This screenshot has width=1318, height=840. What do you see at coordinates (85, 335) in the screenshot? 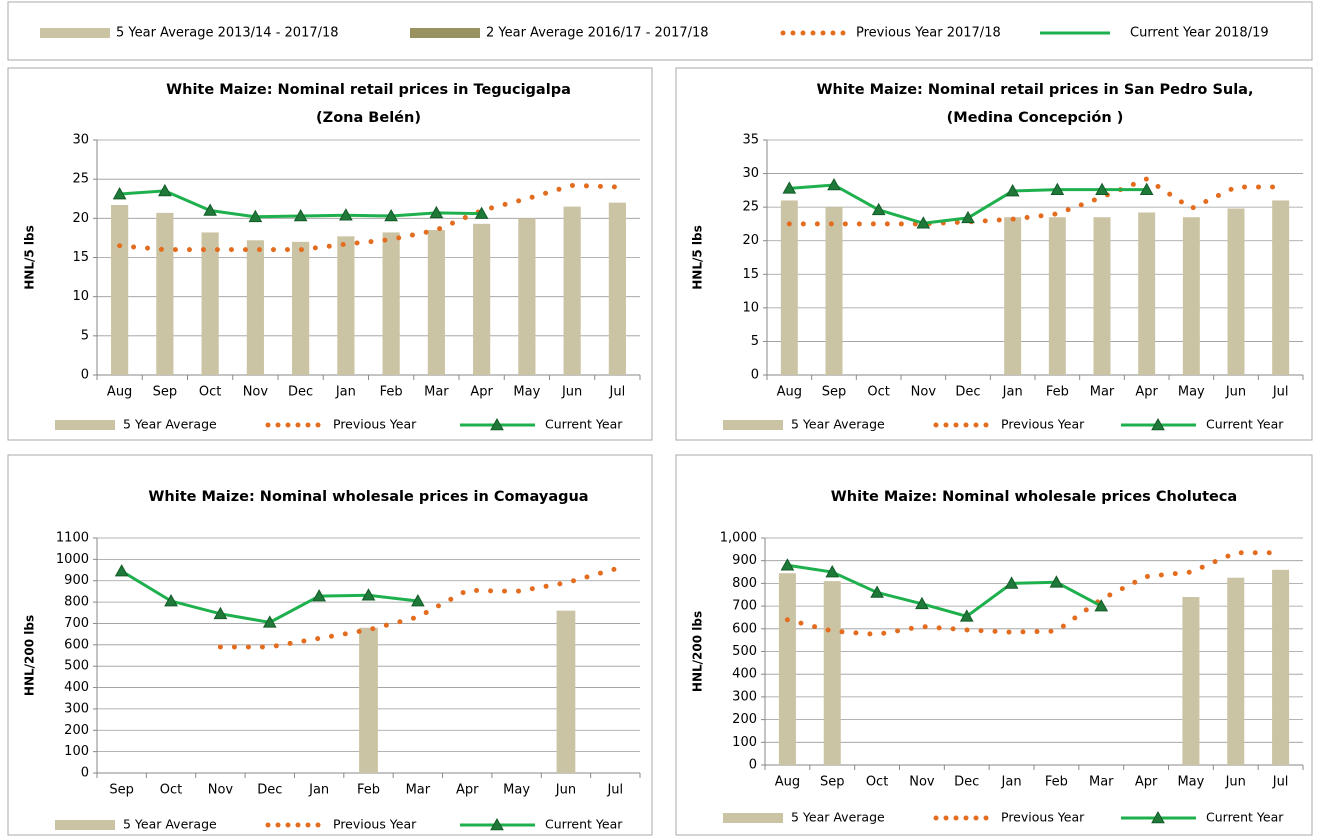
I see `y-tick-label: 5` at bounding box center [85, 335].